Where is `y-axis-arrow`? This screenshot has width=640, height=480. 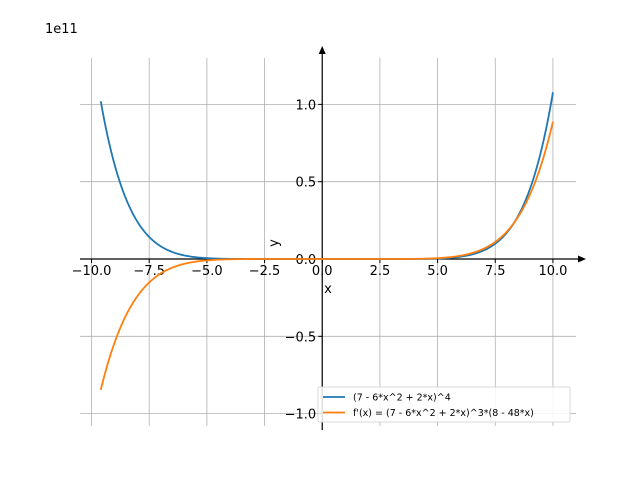
y-axis-arrow is located at coordinates (322, 50).